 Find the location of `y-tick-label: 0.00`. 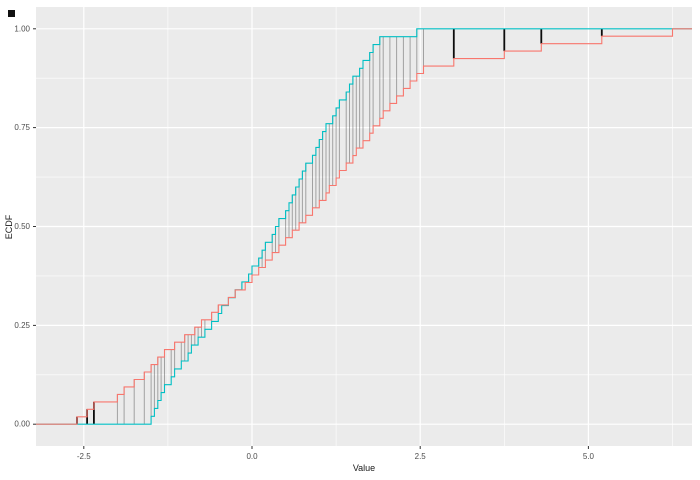

y-tick-label: 0.00 is located at coordinates (22, 424).